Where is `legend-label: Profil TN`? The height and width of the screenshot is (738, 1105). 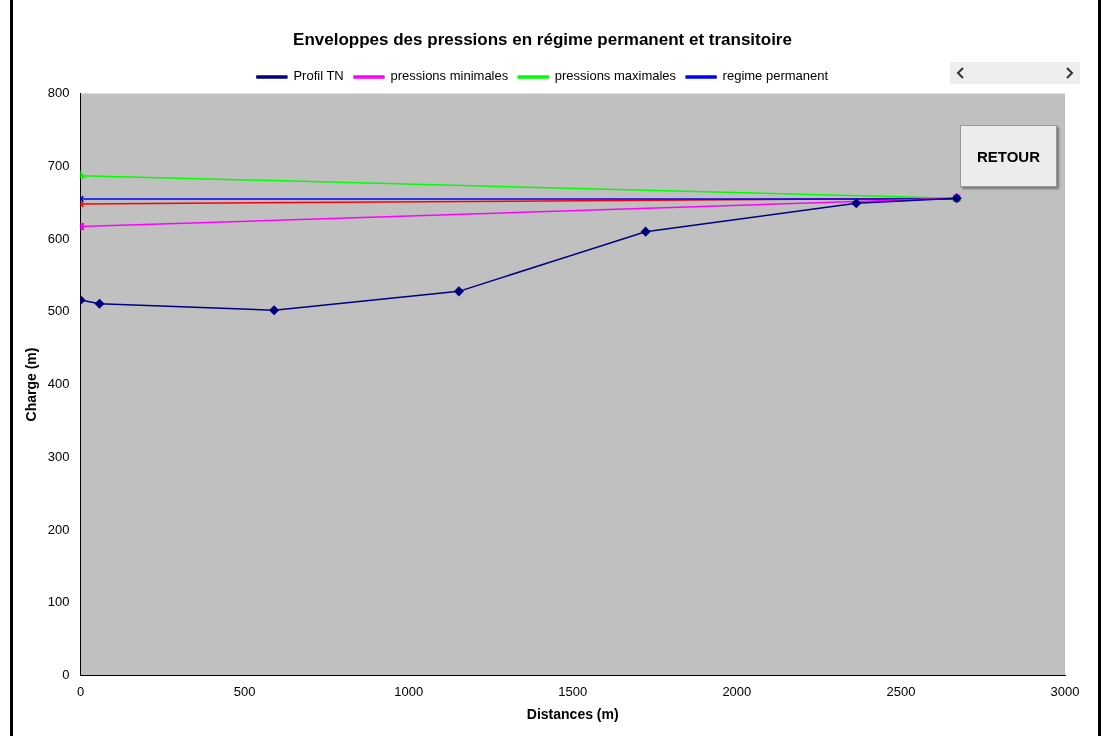 legend-label: Profil TN is located at coordinates (318, 76).